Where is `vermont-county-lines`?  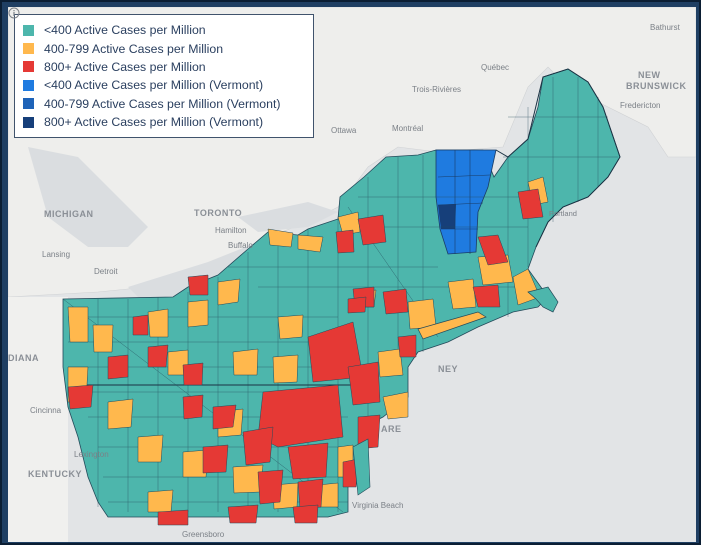 vermont-county-lines is located at coordinates (464, 202).